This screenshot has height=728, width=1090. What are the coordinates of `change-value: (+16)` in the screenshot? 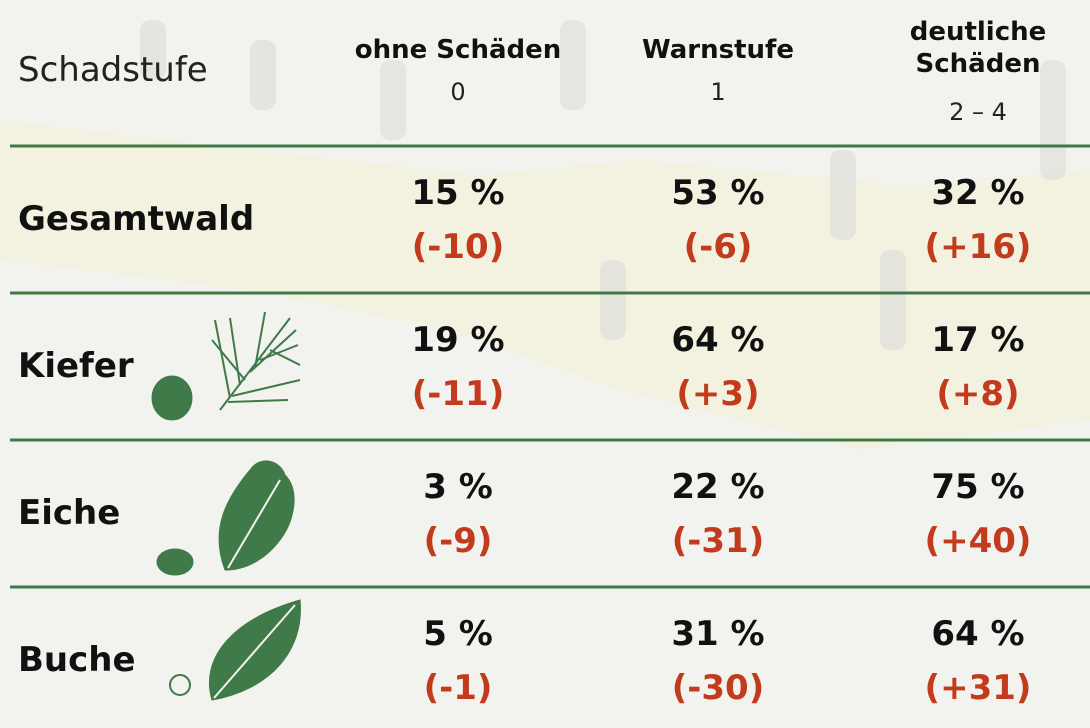 It's located at (978, 247).